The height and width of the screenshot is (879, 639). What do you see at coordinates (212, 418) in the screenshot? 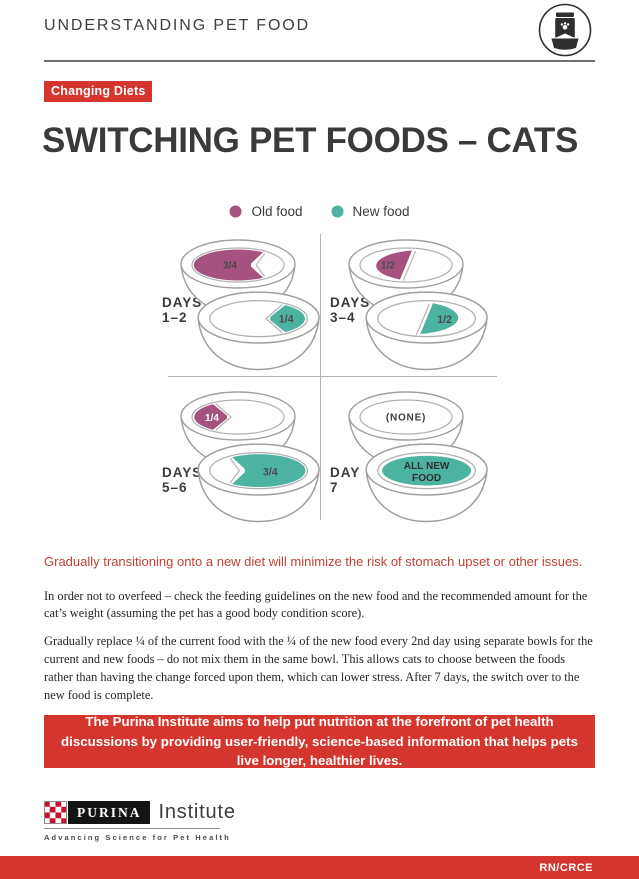
I see `old-portion-label: 1/4` at bounding box center [212, 418].